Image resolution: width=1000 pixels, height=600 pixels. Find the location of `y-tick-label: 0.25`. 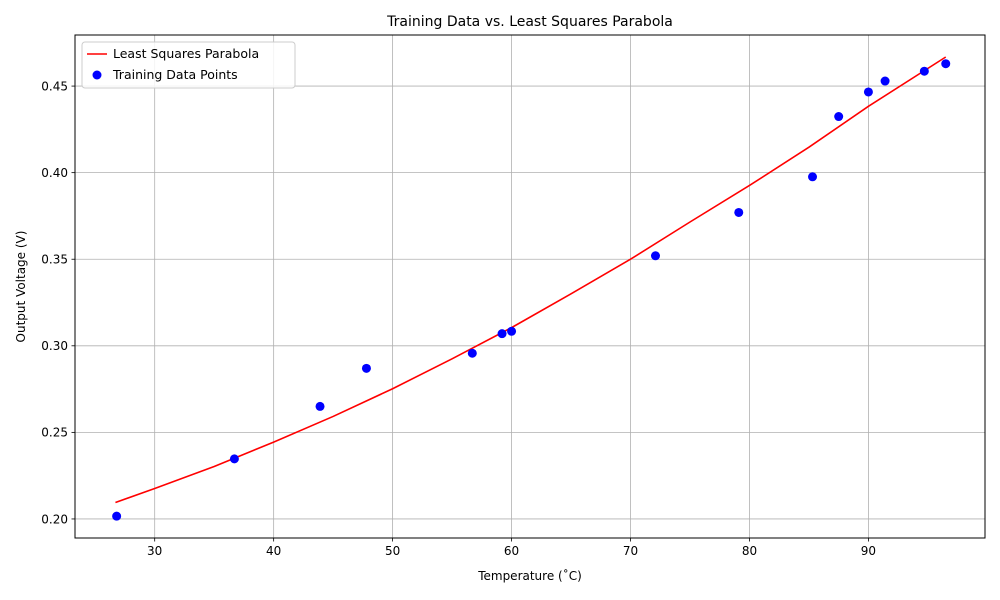

y-tick-label: 0.25 is located at coordinates (54, 433).